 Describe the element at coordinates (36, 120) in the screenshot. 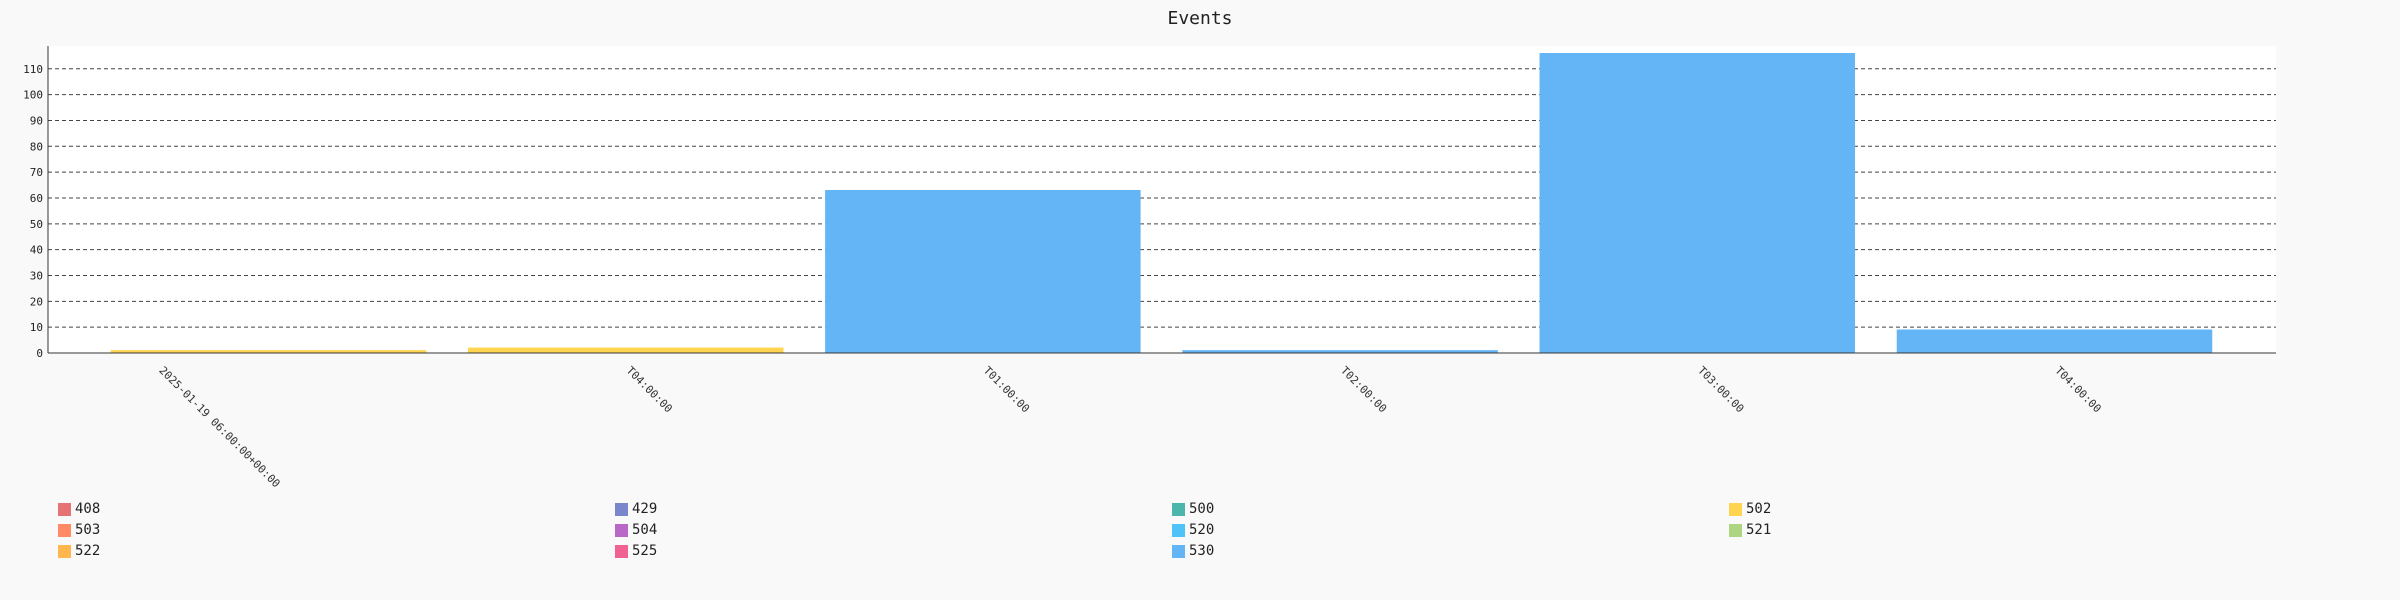

I see `y-tick-label: 90` at that location.